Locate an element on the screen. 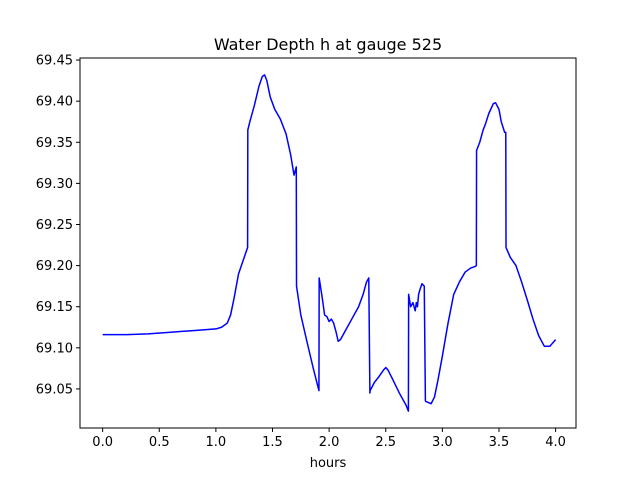  y-tick-label: 69.15 is located at coordinates (54, 307).